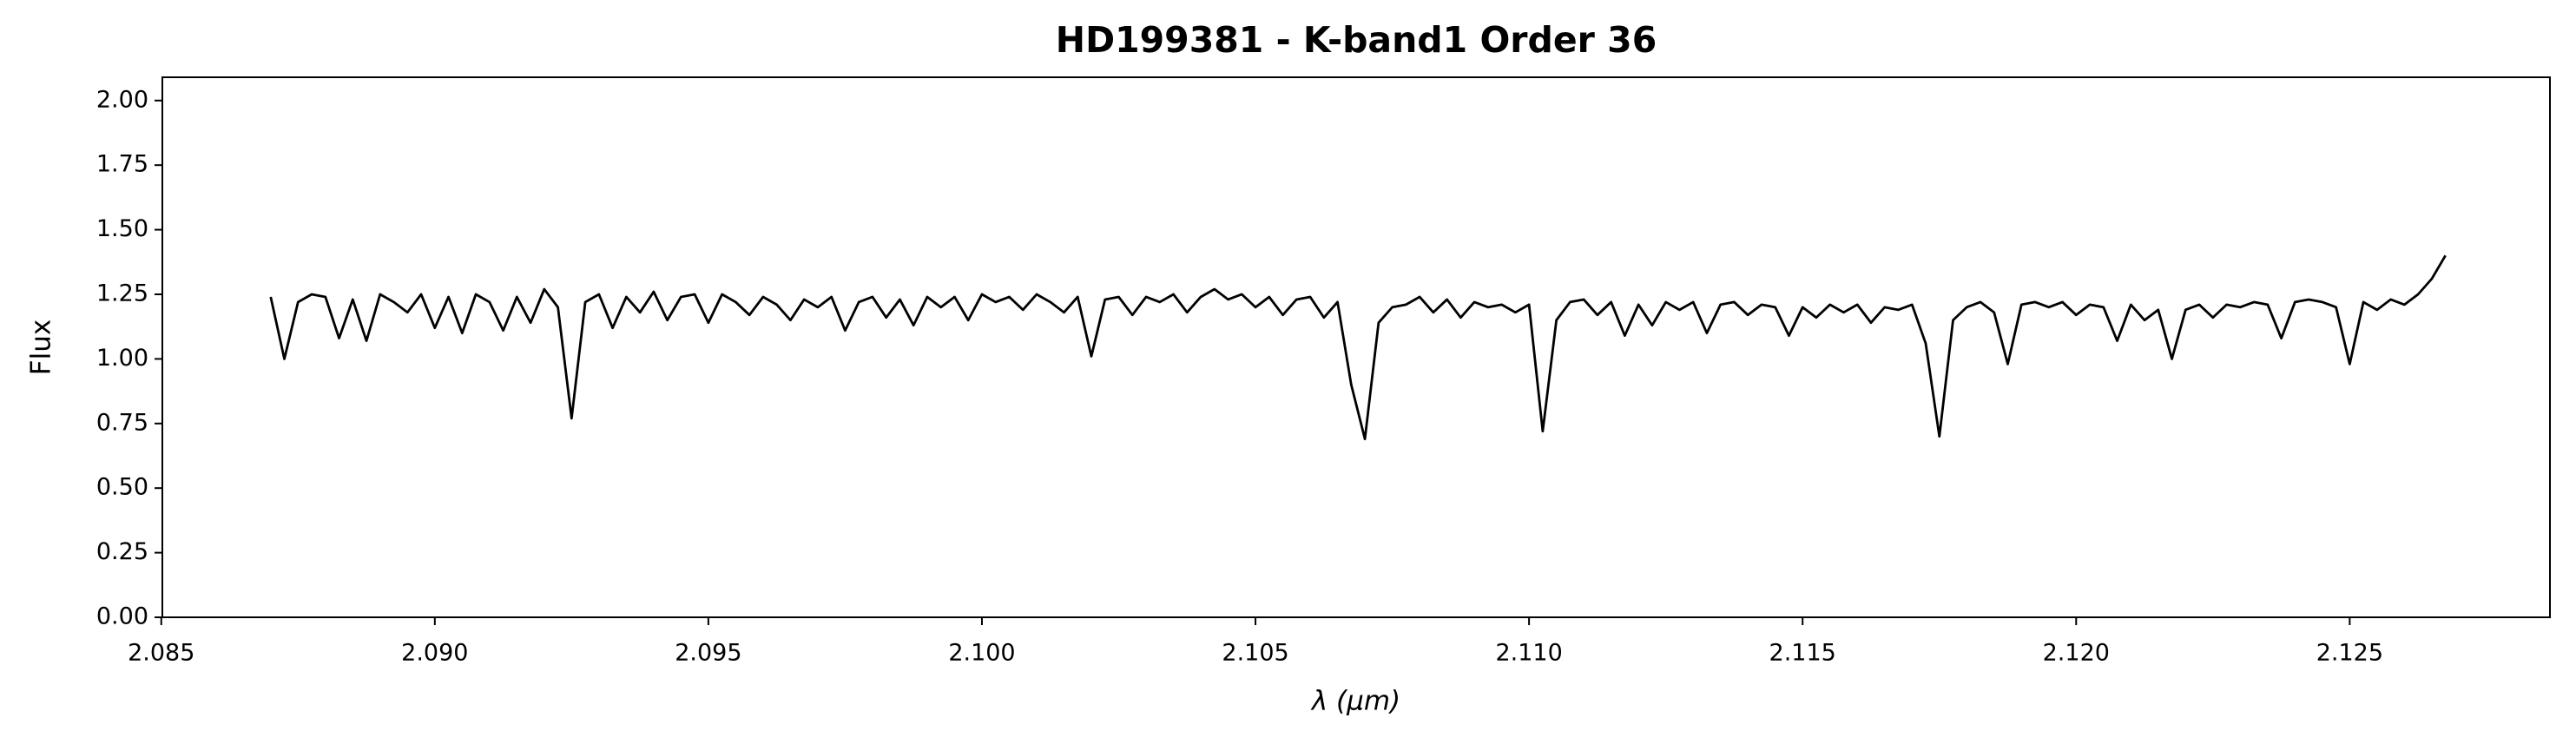  Describe the element at coordinates (122, 551) in the screenshot. I see `y-tick-label: 0.25` at that location.